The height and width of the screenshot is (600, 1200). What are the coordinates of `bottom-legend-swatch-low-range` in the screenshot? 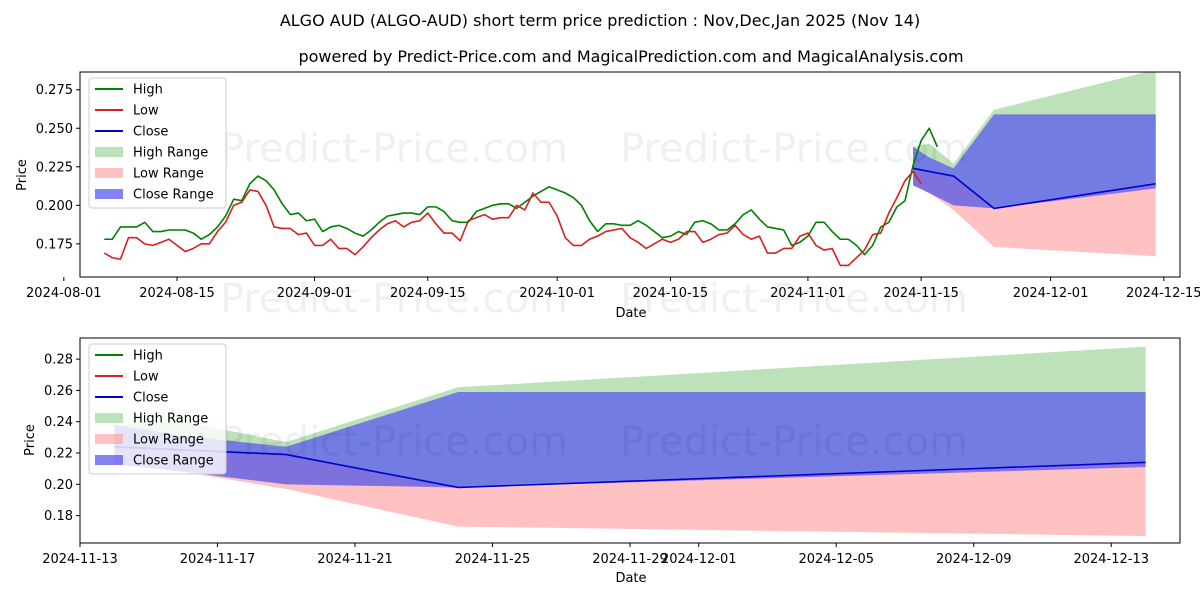 It's located at (109, 439).